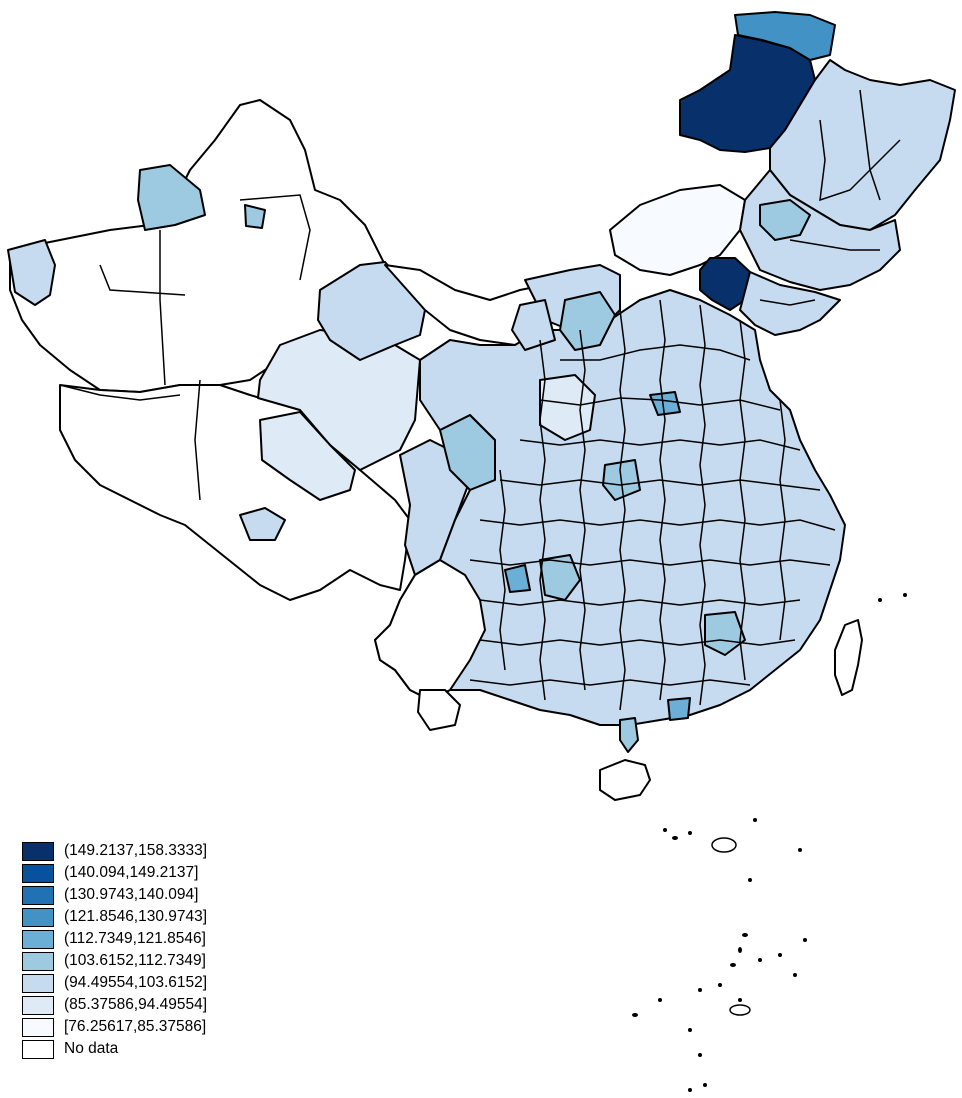  I want to click on region-hubei-hl, so click(665, 403).